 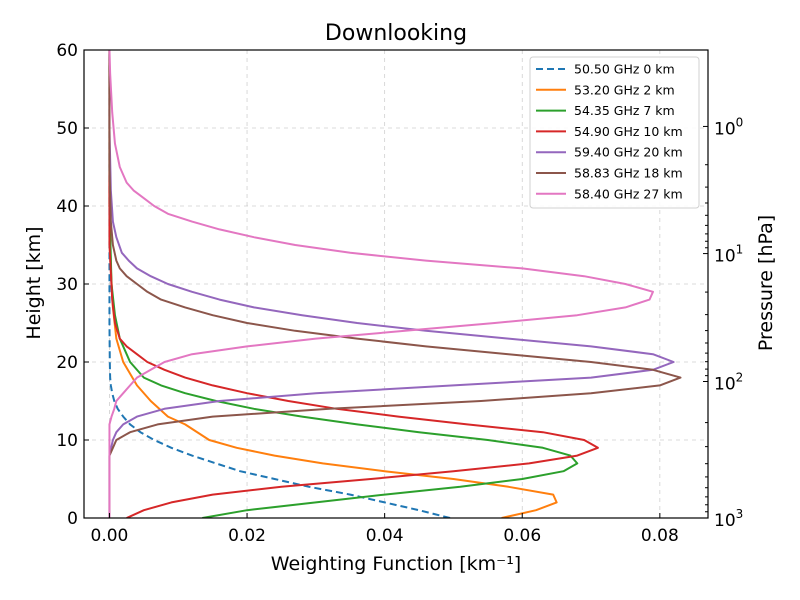 I want to click on y2-tick-label: 10¹, so click(x=728, y=255).